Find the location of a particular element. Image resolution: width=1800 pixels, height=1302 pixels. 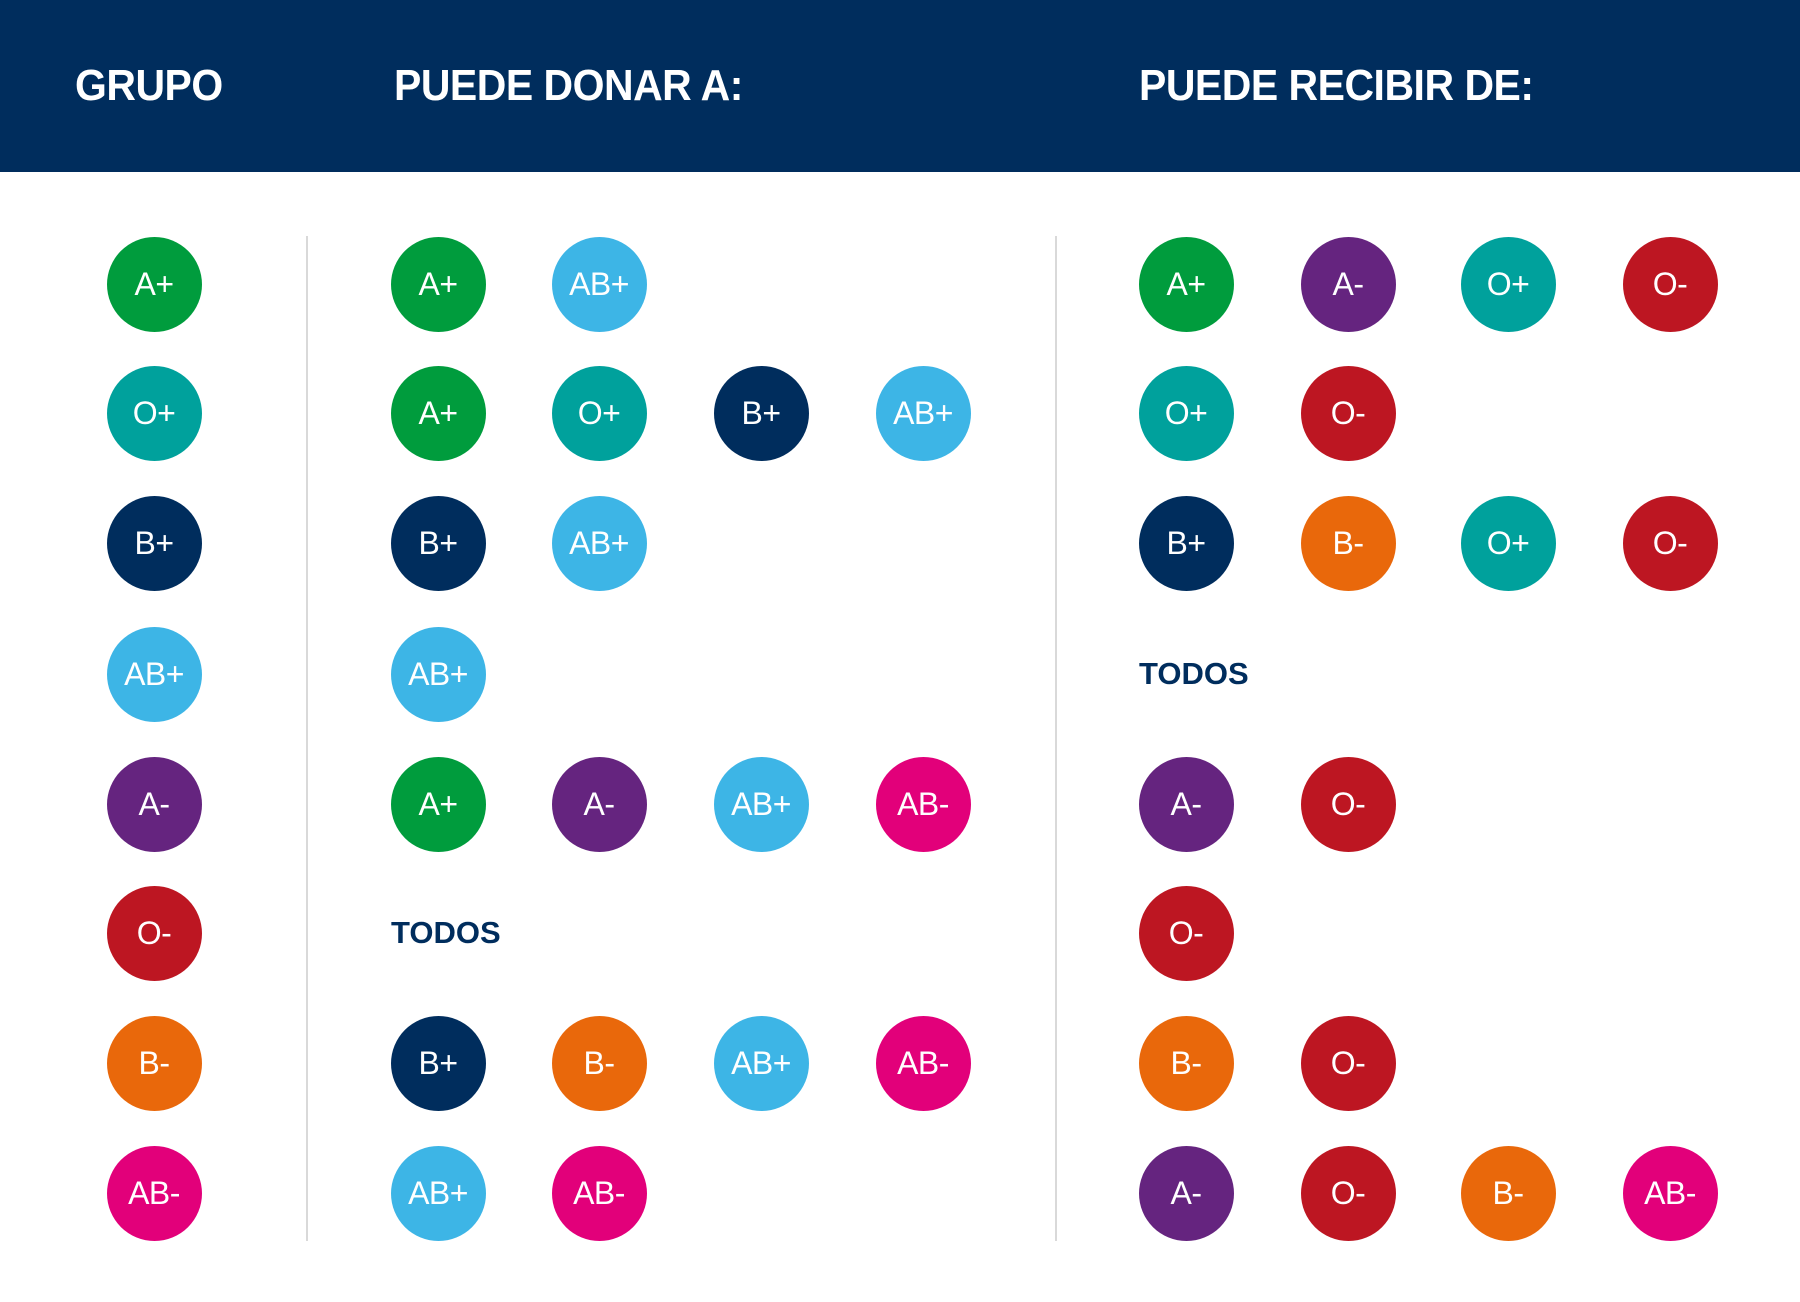

group-badge: AB+ is located at coordinates (154, 674).